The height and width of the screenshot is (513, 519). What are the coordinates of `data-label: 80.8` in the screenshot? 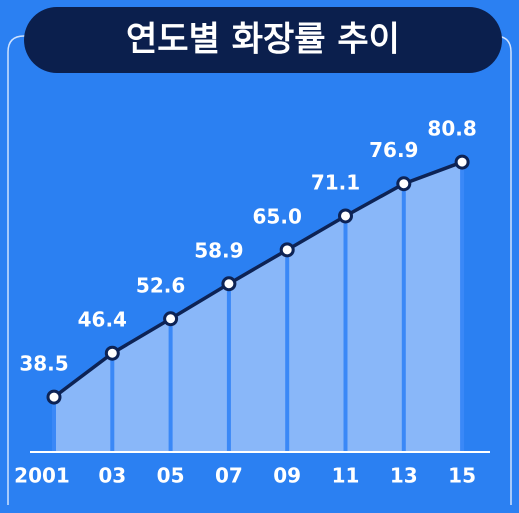 It's located at (451, 129).